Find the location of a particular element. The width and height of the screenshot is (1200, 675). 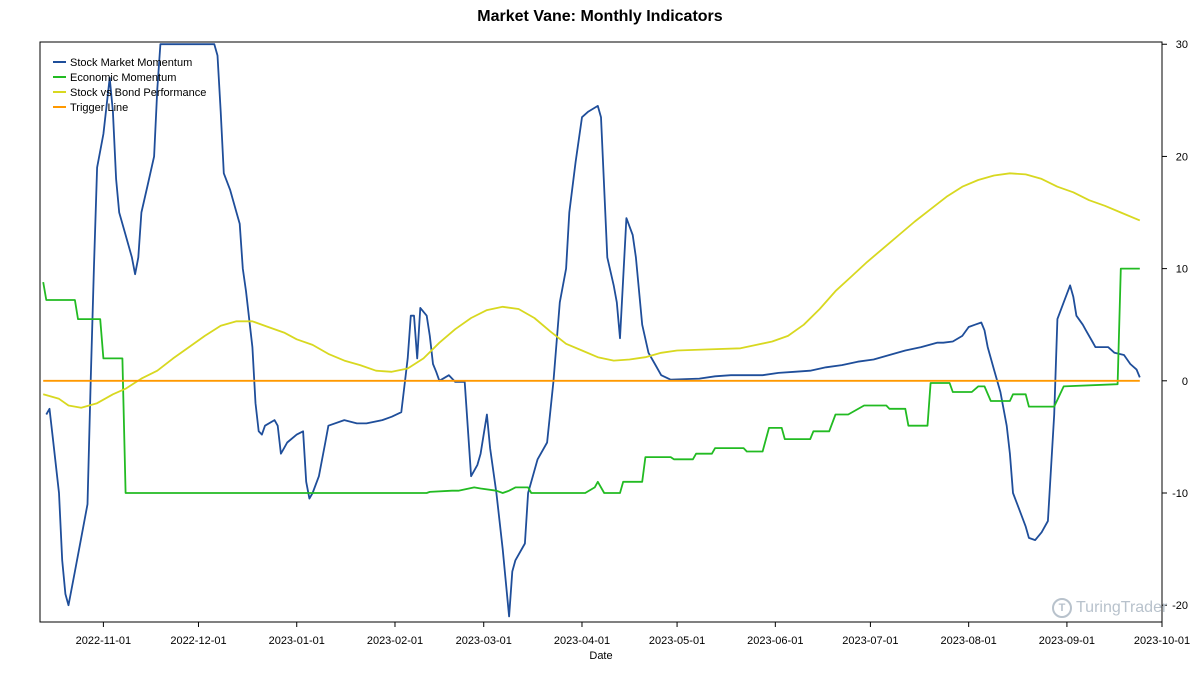

y-tick-label-1: 20 is located at coordinates (1182, 157).